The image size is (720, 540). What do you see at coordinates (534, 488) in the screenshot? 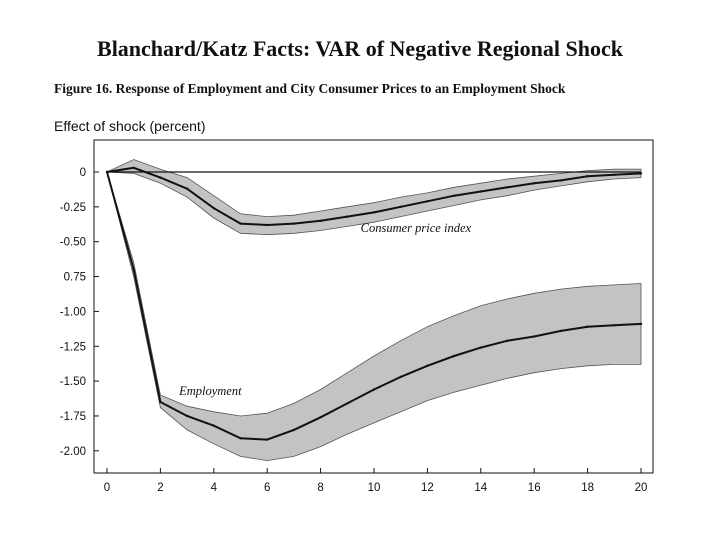
I see `x-tick-label: 16` at bounding box center [534, 488].